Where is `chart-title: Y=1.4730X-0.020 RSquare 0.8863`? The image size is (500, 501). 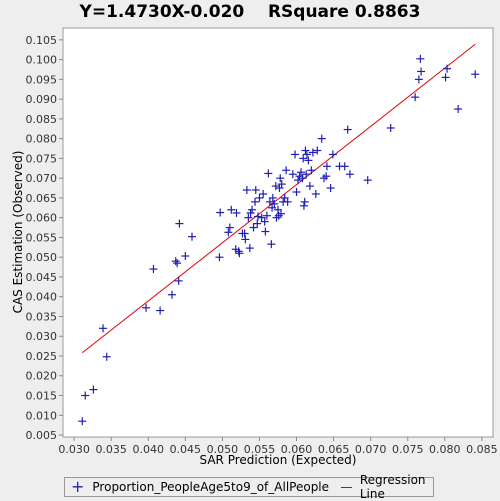 chart-title: Y=1.4730X-0.020 RSquare 0.8863 is located at coordinates (250, 12).